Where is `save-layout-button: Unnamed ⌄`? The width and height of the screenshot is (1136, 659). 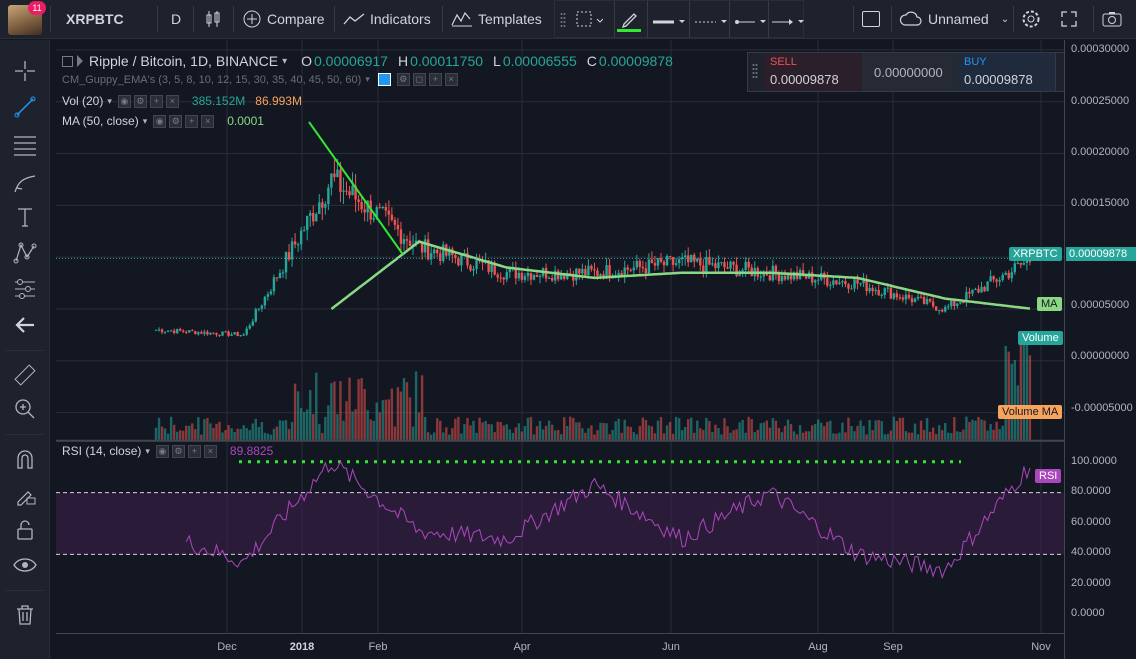
save-layout-button: Unnamed ⌄ is located at coordinates (954, 19).